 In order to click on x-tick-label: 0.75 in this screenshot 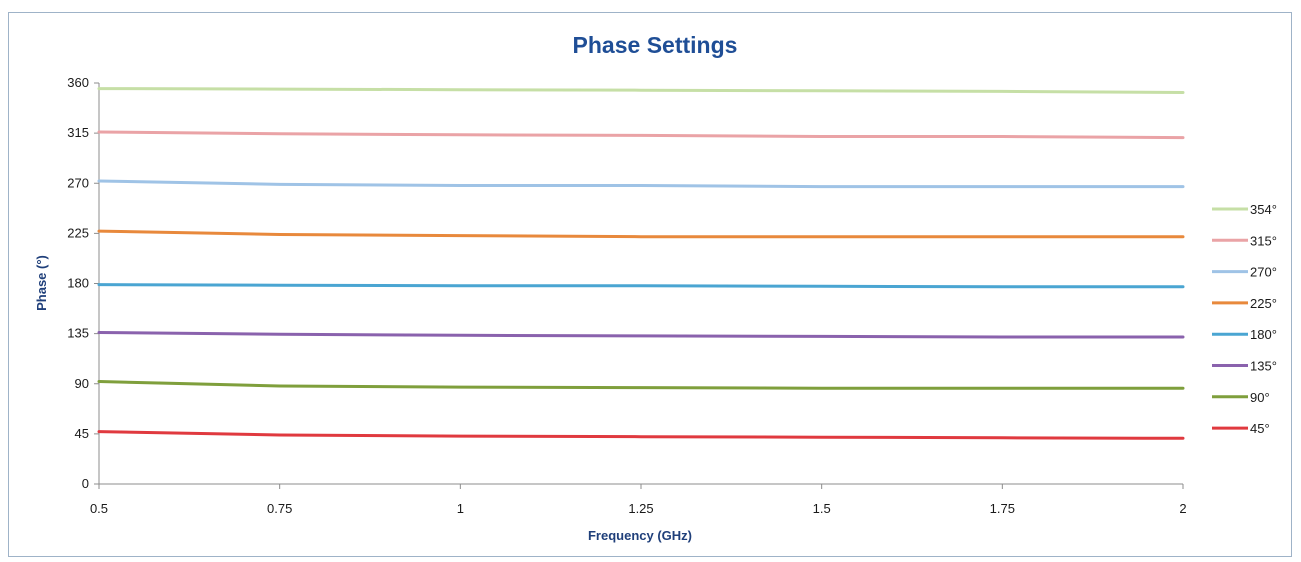, I will do `click(279, 508)`.